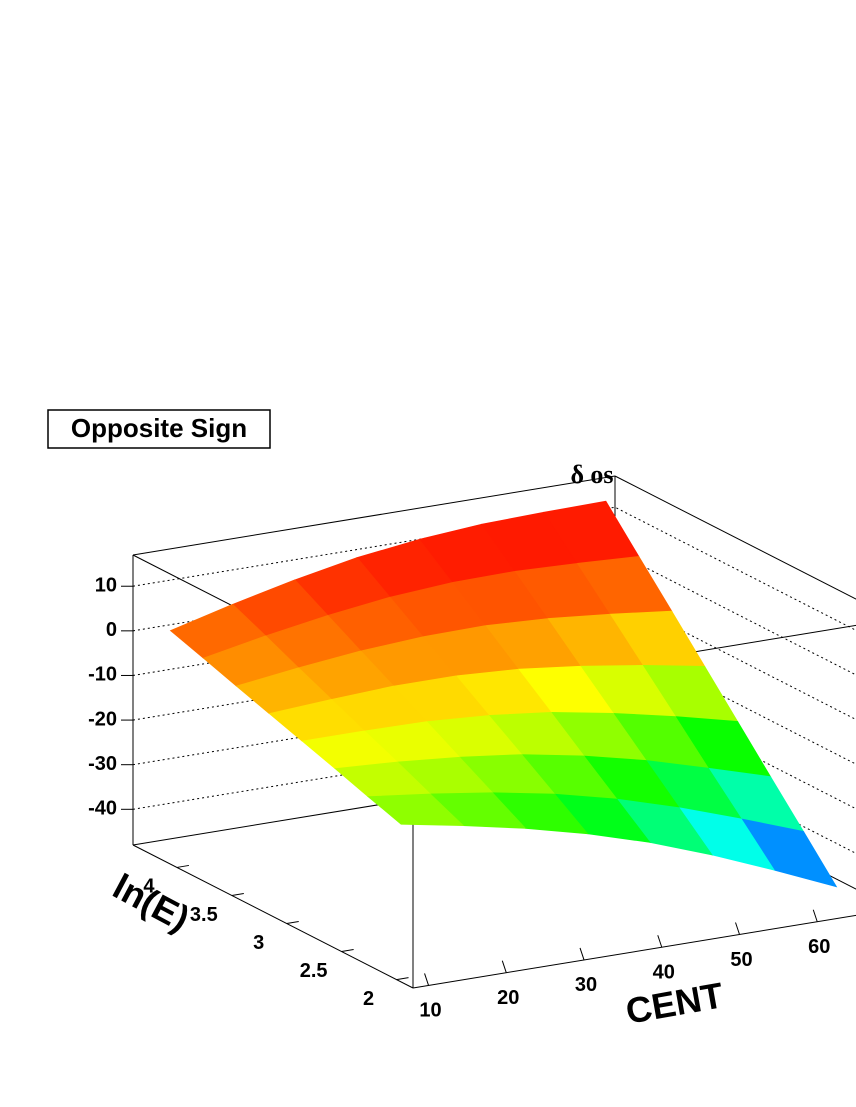 Image resolution: width=856 pixels, height=1107 pixels. What do you see at coordinates (111, 630) in the screenshot?
I see `z-tick-label: 0` at bounding box center [111, 630].